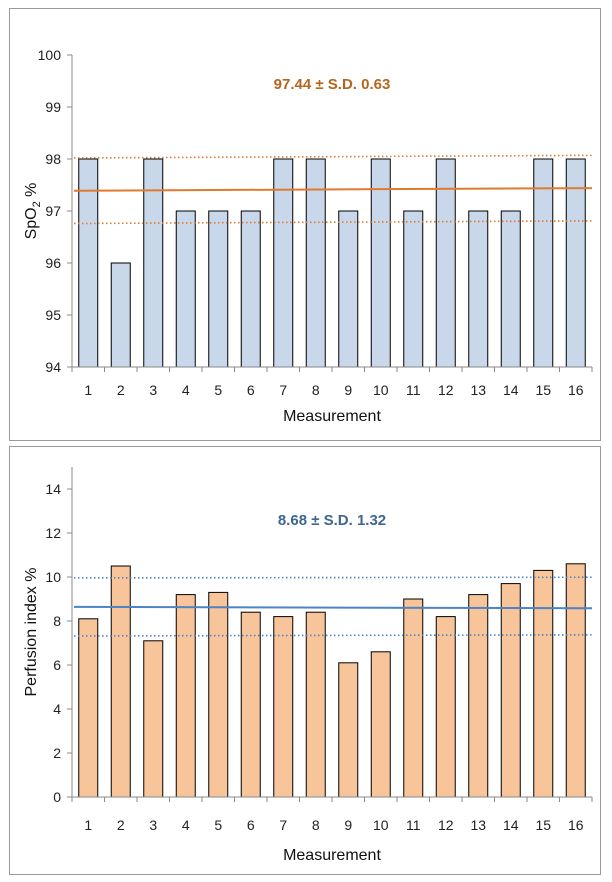  What do you see at coordinates (478, 390) in the screenshot?
I see `spo2-x-tick-label: 13` at bounding box center [478, 390].